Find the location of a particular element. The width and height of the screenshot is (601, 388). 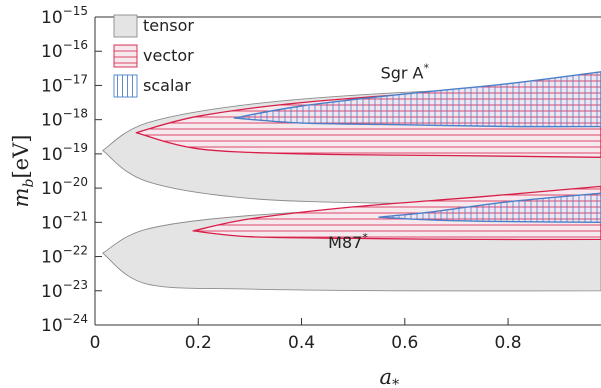

x-tick-label: 0 is located at coordinates (95, 343).